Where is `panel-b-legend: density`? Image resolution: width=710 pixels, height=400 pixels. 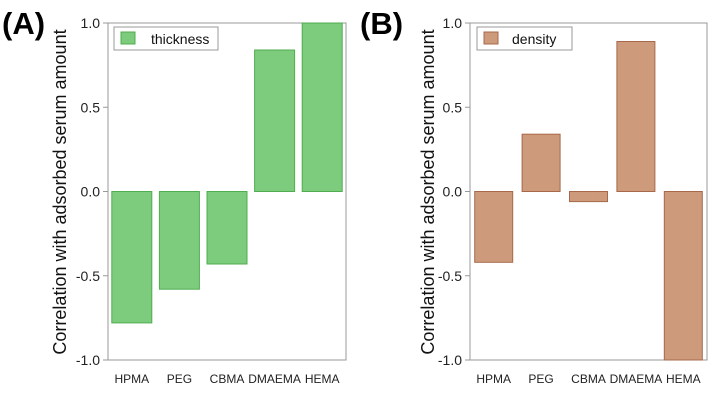
panel-b-legend: density is located at coordinates (524, 38).